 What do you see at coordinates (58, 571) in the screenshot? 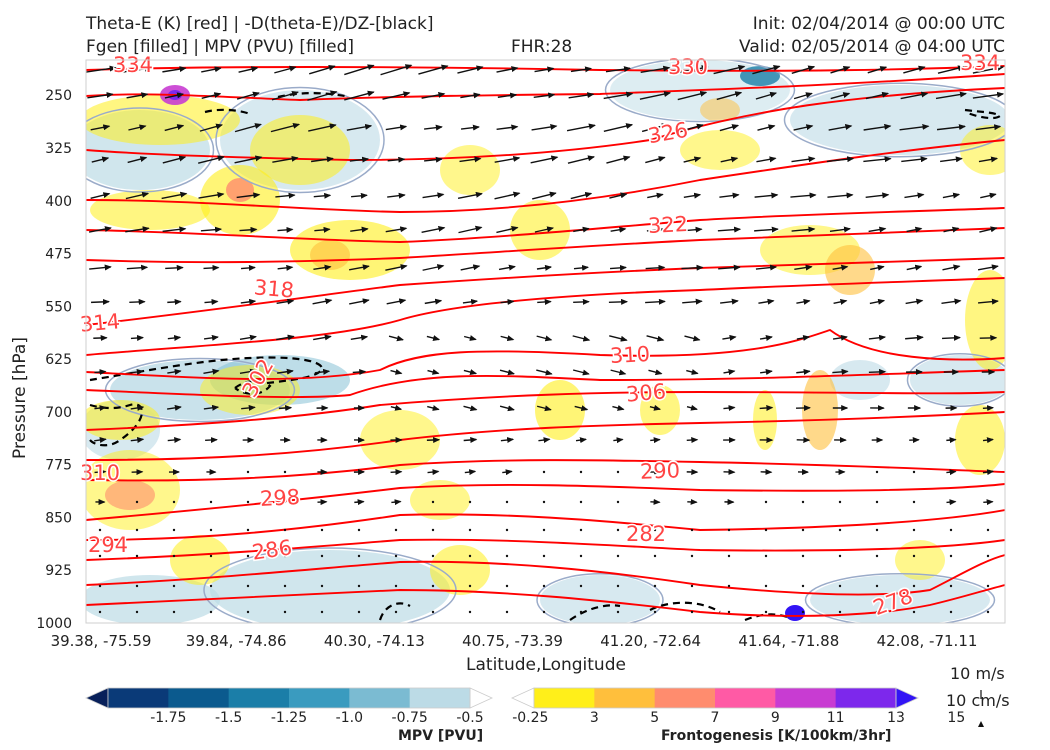
I see `y-tick-label: 925` at bounding box center [58, 571].